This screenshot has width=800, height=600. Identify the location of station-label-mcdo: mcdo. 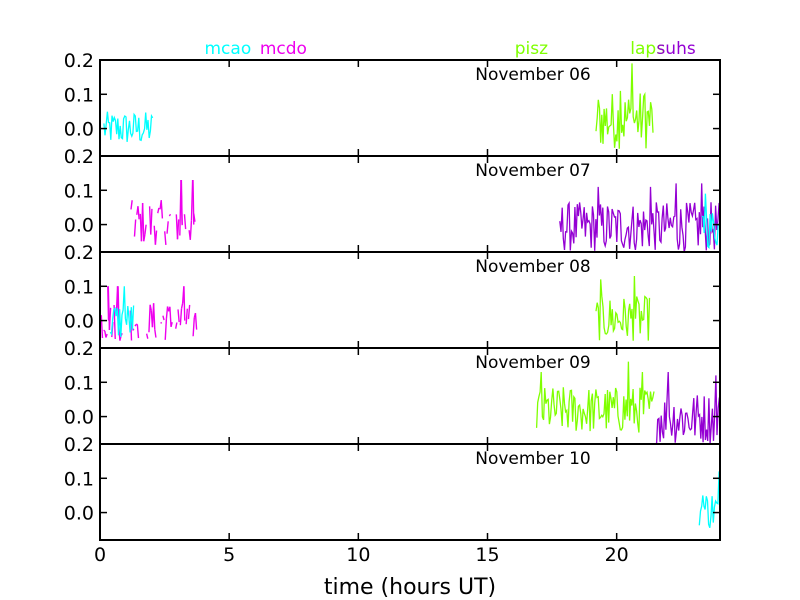
(283, 49).